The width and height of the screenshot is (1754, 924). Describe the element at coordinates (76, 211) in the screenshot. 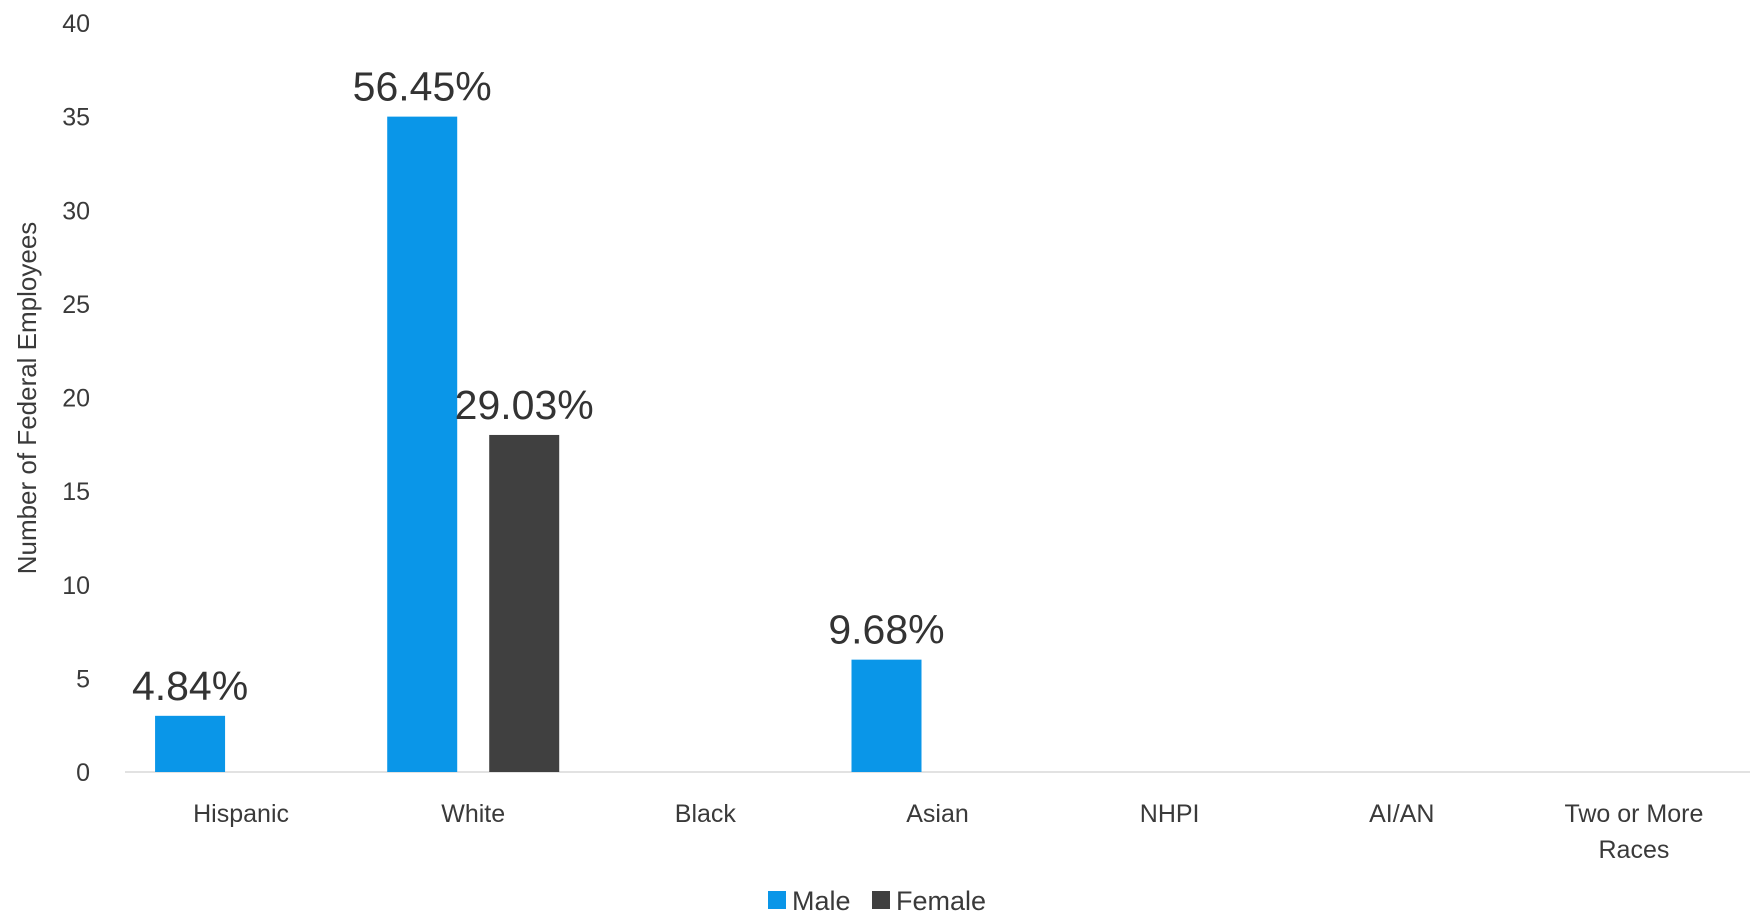

I see `y-tick-label: 30` at that location.